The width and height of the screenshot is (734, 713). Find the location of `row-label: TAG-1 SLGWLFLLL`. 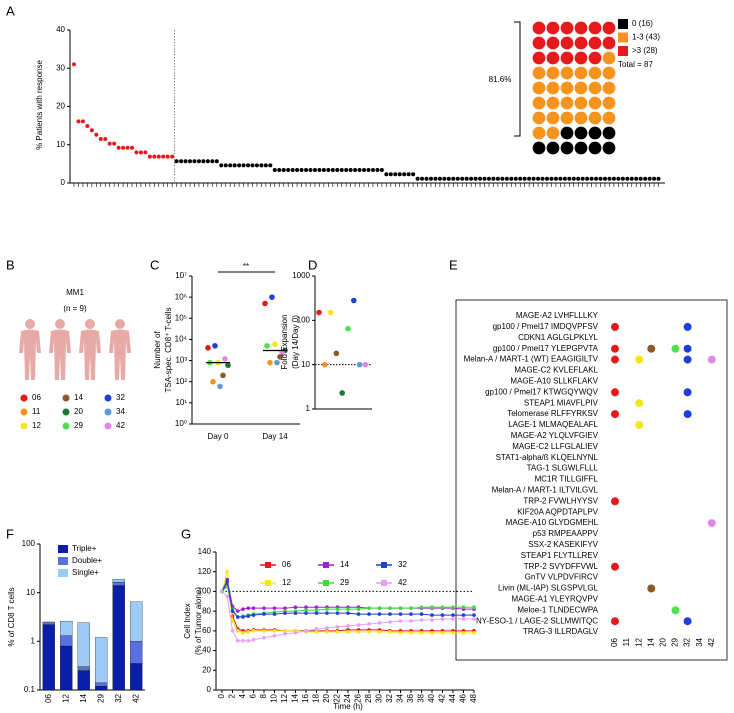

row-label: TAG-1 SLGWLFLLL is located at coordinates (563, 468).